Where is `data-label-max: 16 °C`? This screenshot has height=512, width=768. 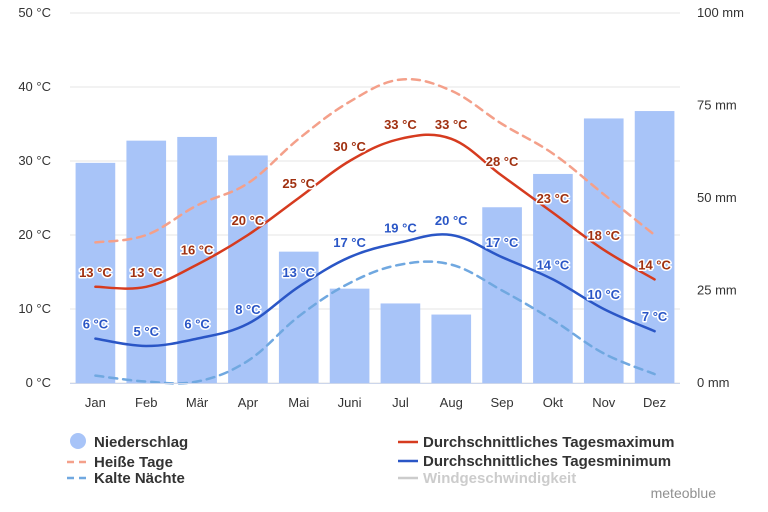 data-label-max: 16 °C is located at coordinates (197, 250).